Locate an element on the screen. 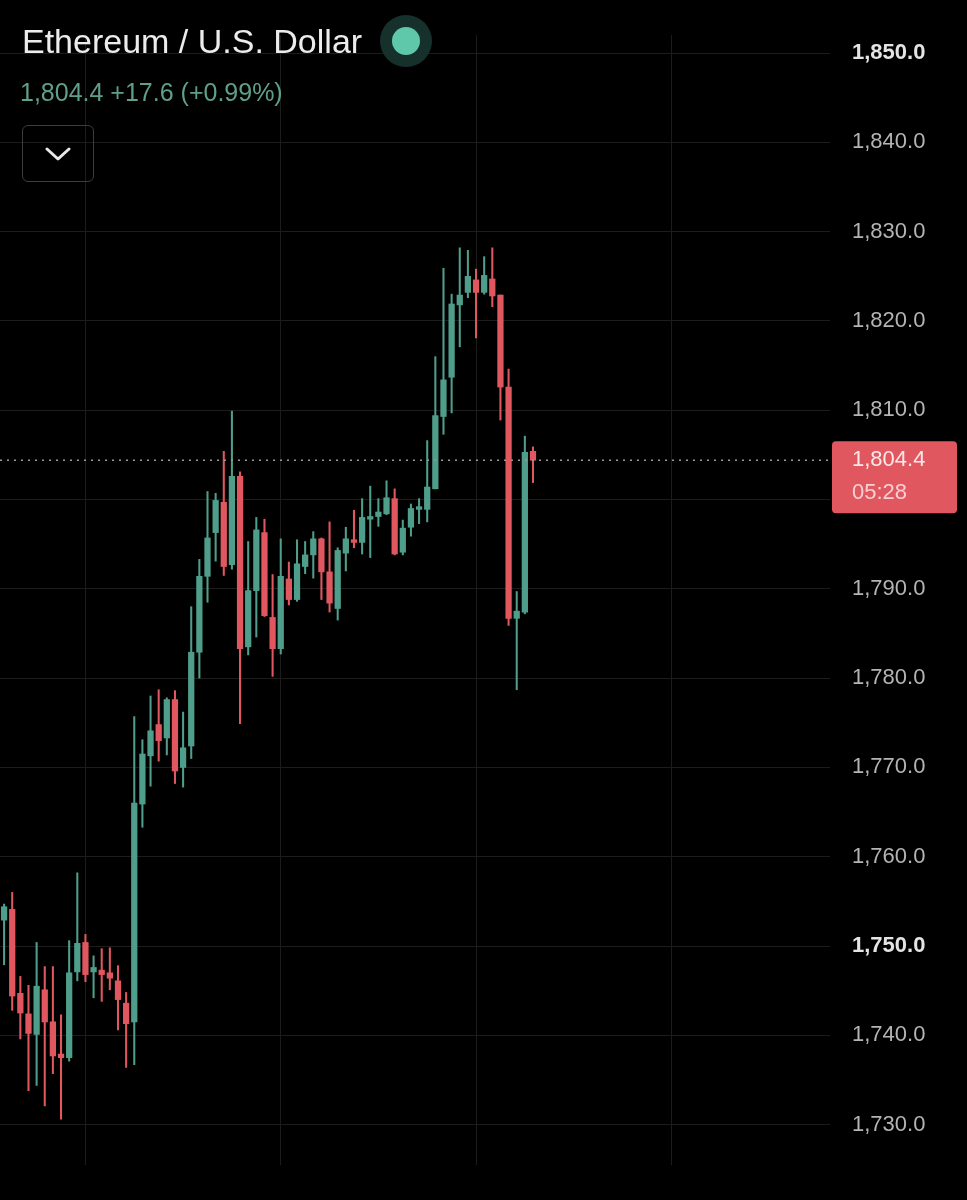 Image resolution: width=967 pixels, height=1200 pixels. y-tick-label: 1,850.0 is located at coordinates (889, 52).